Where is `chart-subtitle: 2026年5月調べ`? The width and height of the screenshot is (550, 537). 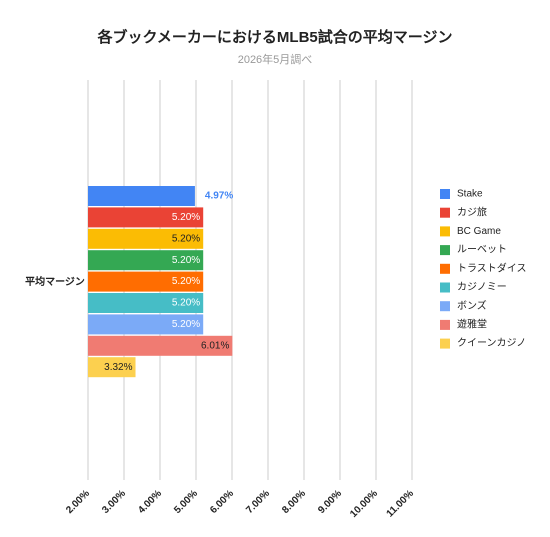 chart-subtitle: 2026年5月調べ is located at coordinates (275, 59).